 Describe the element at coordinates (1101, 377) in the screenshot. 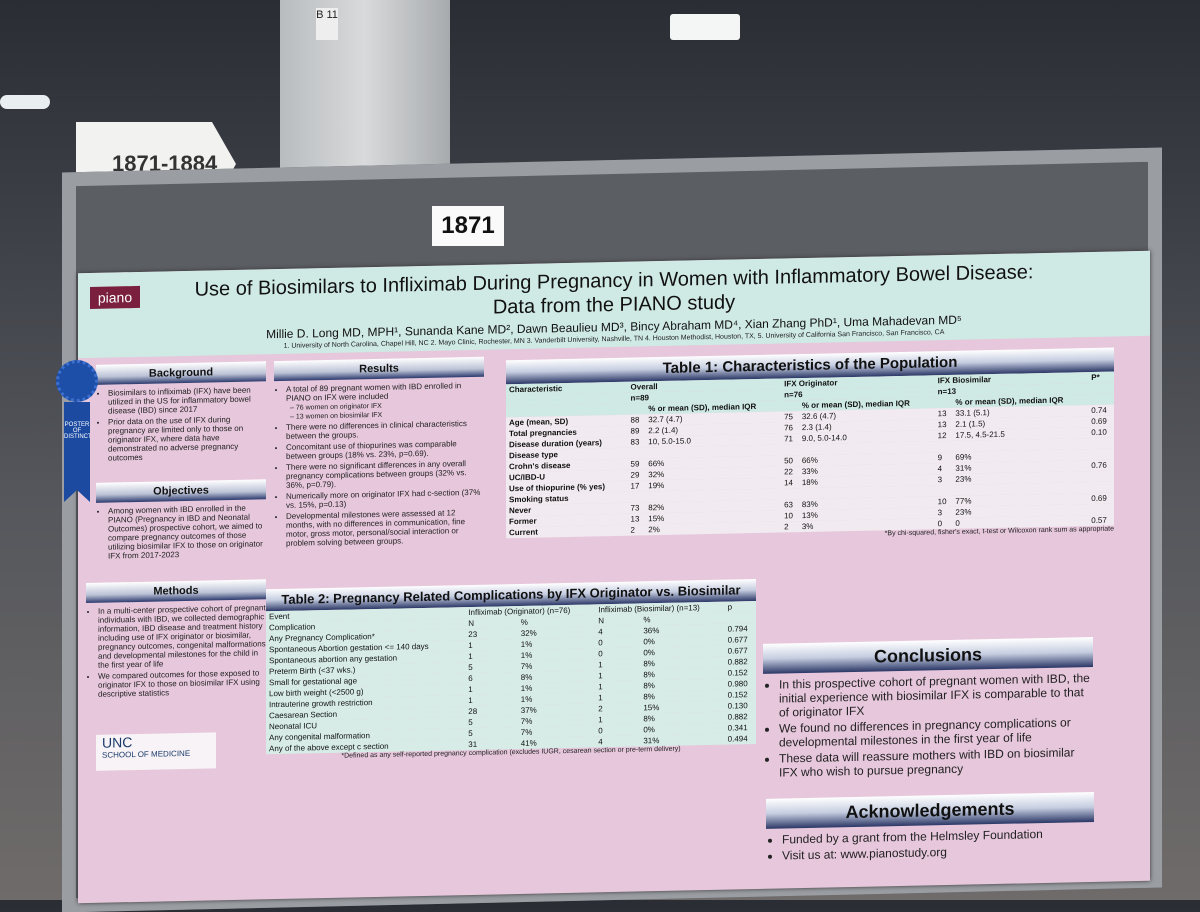

I see `header-cell: P*` at that location.